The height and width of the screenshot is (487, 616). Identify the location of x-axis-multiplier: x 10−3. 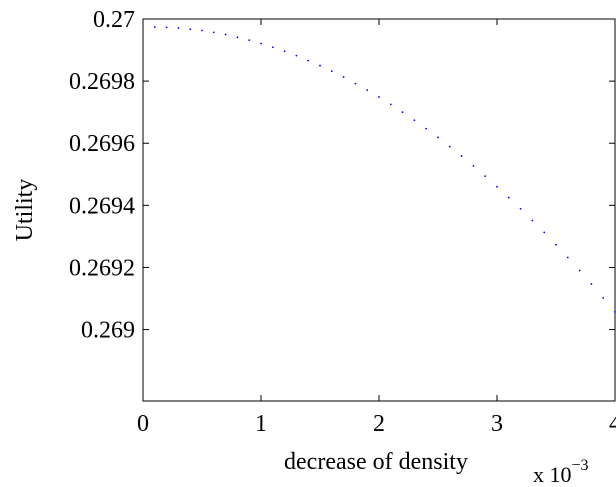
(561, 472).